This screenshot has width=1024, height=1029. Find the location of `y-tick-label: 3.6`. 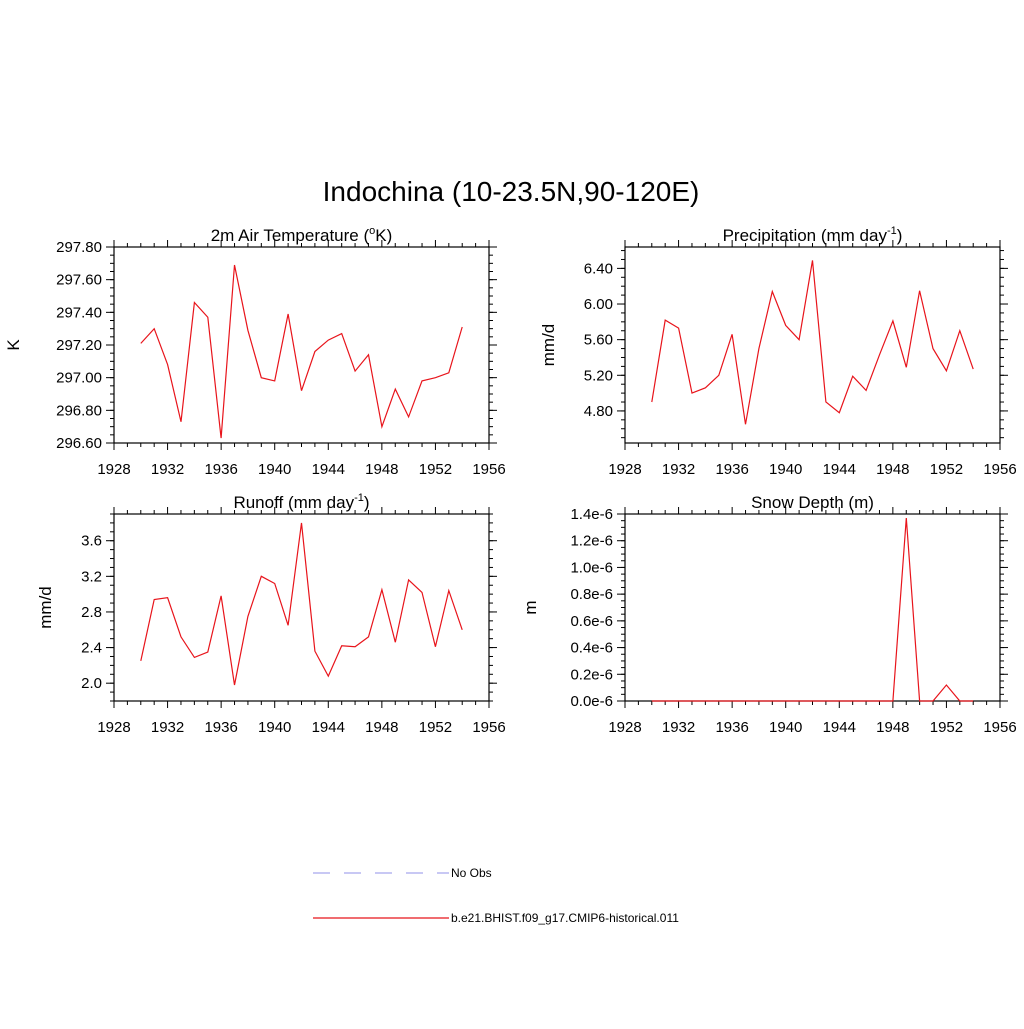

y-tick-label: 3.6 is located at coordinates (91, 541).